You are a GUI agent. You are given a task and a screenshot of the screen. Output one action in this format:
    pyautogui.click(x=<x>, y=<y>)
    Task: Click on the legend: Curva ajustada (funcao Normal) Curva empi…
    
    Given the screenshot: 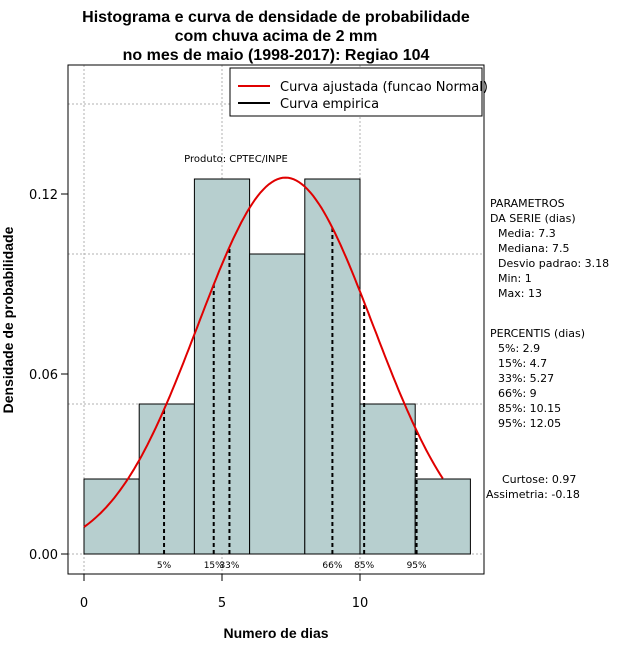 What is the action you would take?
    pyautogui.click(x=358, y=92)
    